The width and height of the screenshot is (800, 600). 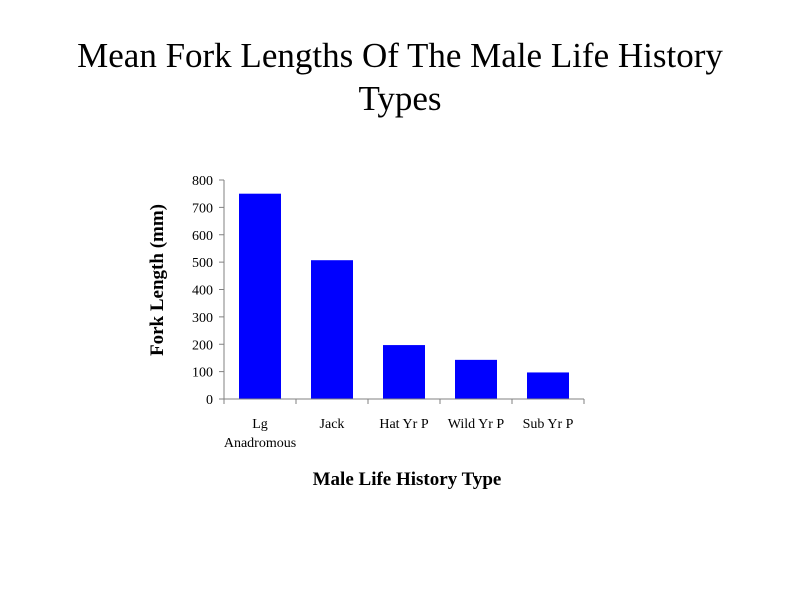 I want to click on y-tick-label: 300, so click(x=202, y=318).